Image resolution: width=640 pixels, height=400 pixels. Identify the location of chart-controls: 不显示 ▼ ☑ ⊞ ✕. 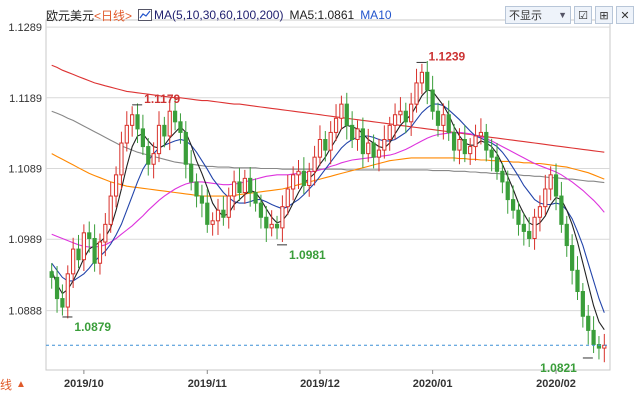
(569, 15).